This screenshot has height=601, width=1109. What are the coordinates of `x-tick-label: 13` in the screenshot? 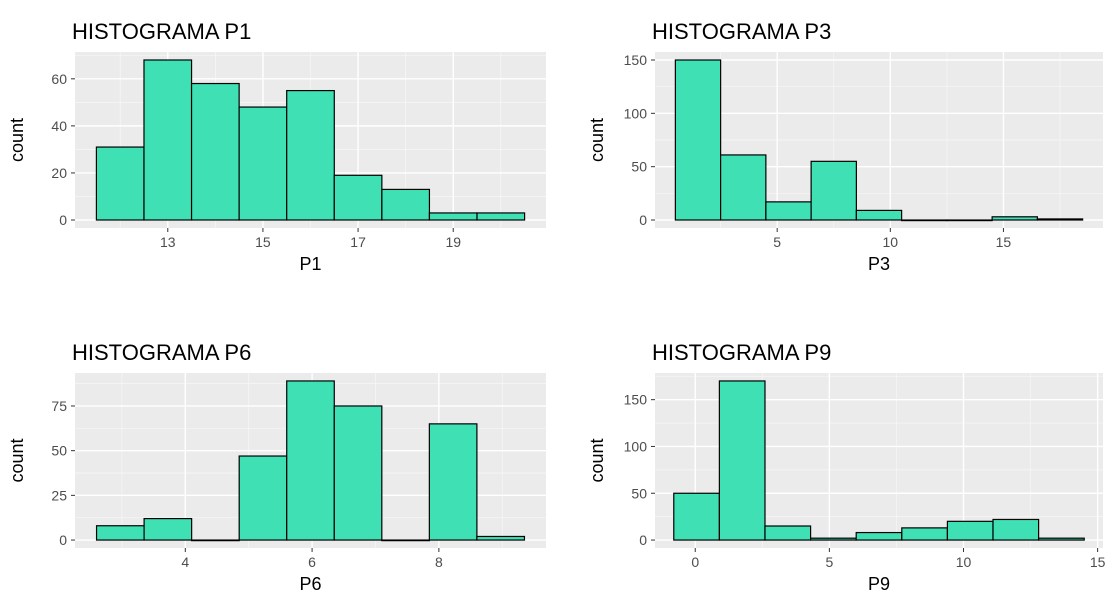 It's located at (168, 242).